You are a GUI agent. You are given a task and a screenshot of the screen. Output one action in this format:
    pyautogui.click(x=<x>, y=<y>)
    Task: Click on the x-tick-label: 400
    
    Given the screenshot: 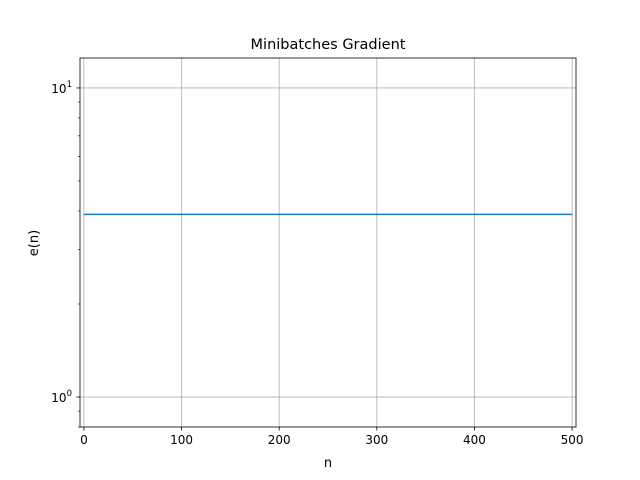 What is the action you would take?
    pyautogui.click(x=474, y=440)
    